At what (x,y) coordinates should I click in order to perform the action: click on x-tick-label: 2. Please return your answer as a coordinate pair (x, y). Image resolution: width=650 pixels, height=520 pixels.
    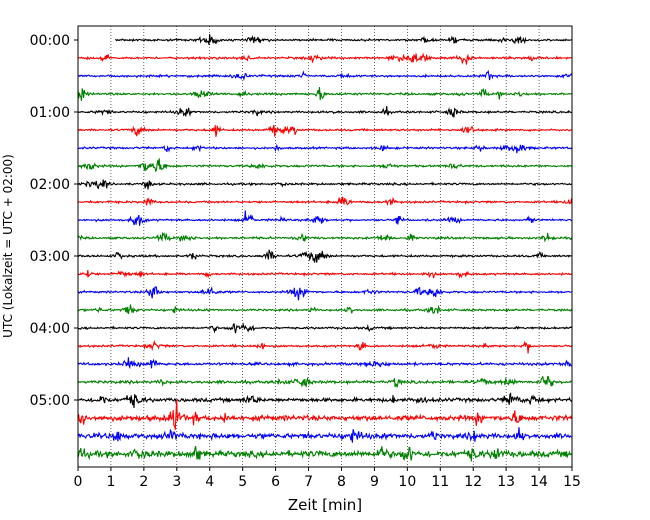
    Looking at the image, I should click on (143, 482).